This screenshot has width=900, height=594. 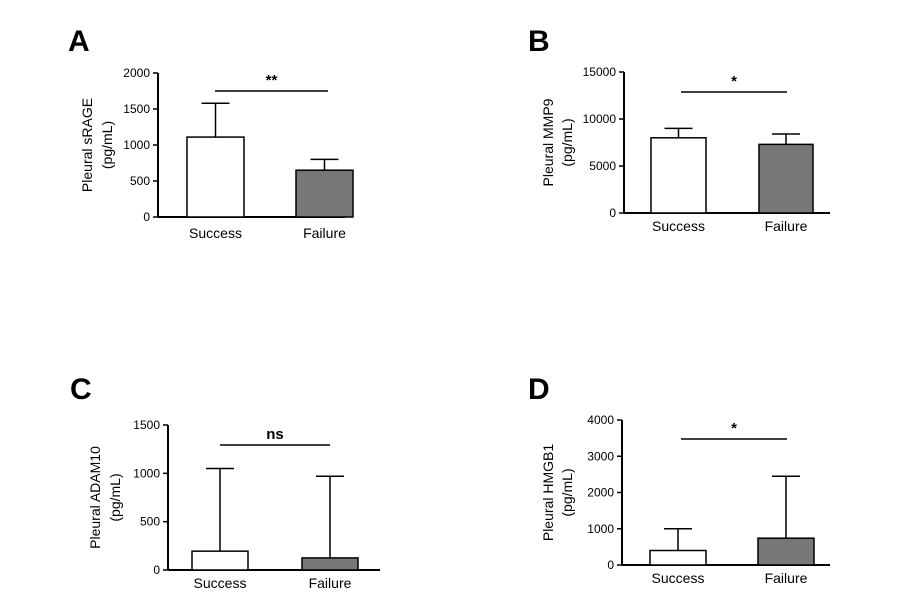 I want to click on y-axis-label: Pleural sRAGE, so click(x=87, y=145).